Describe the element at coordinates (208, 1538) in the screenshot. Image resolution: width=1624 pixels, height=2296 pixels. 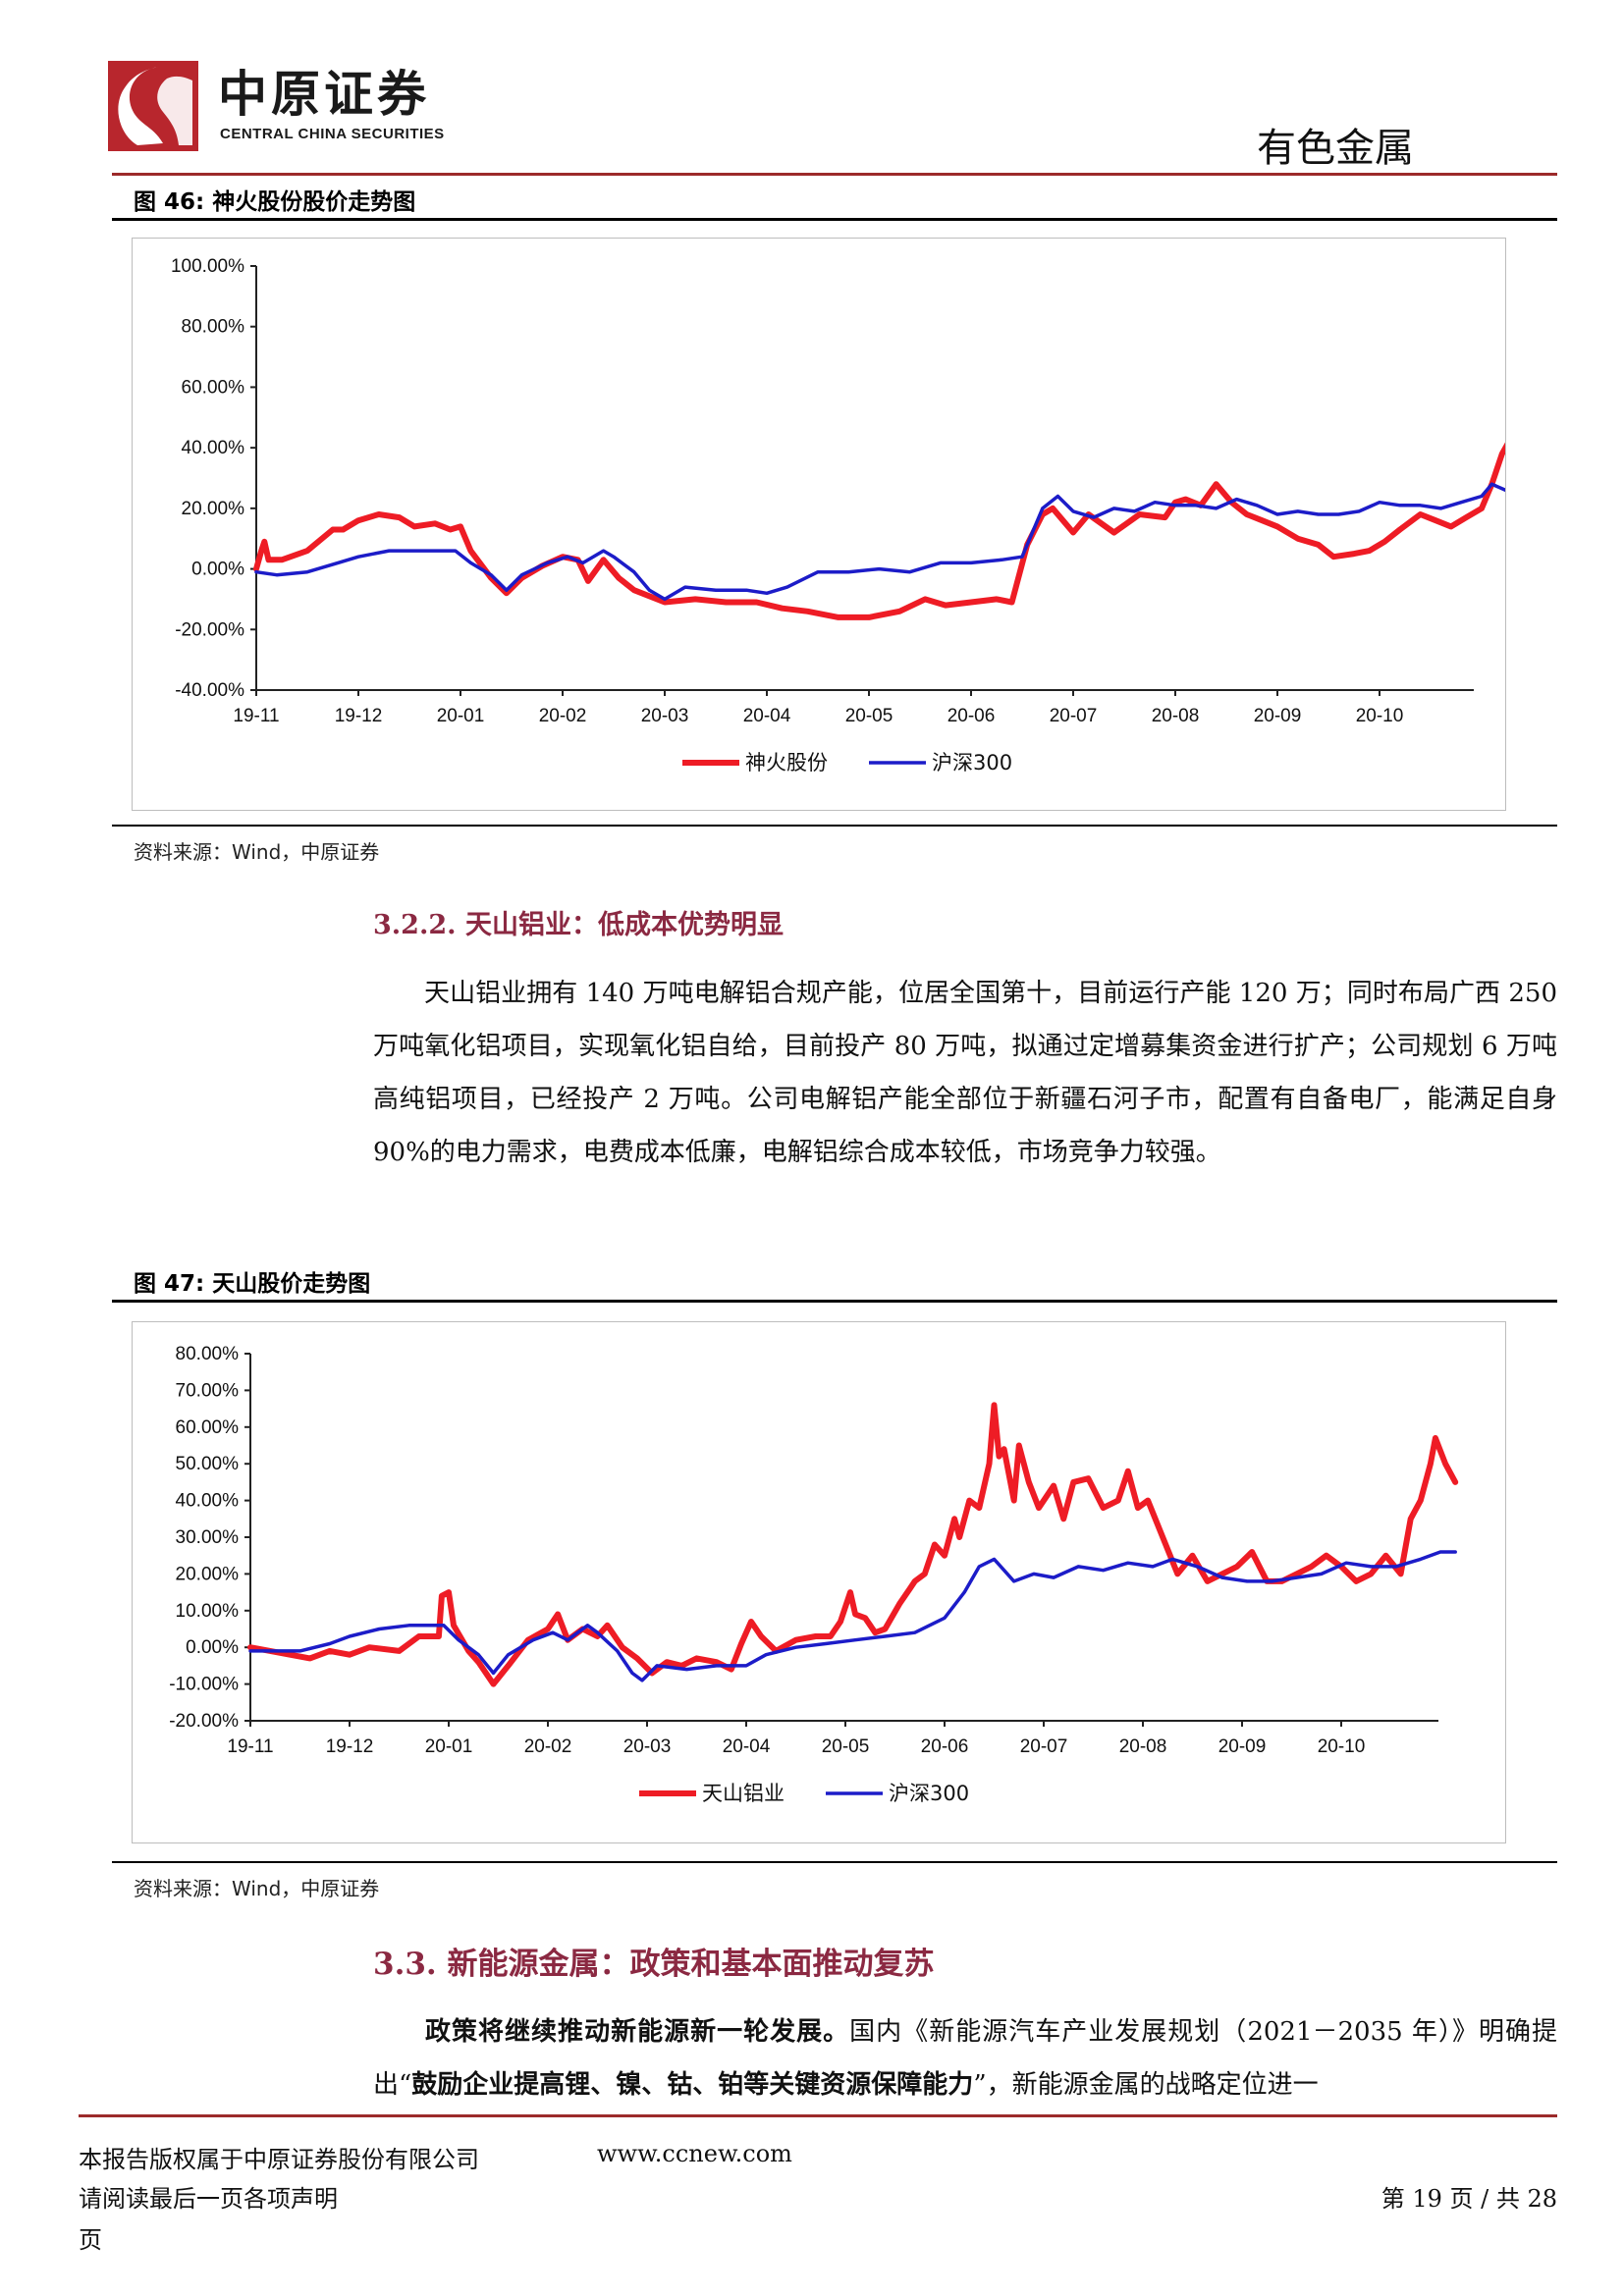
I see `y-tick-label: 30.00%` at that location.